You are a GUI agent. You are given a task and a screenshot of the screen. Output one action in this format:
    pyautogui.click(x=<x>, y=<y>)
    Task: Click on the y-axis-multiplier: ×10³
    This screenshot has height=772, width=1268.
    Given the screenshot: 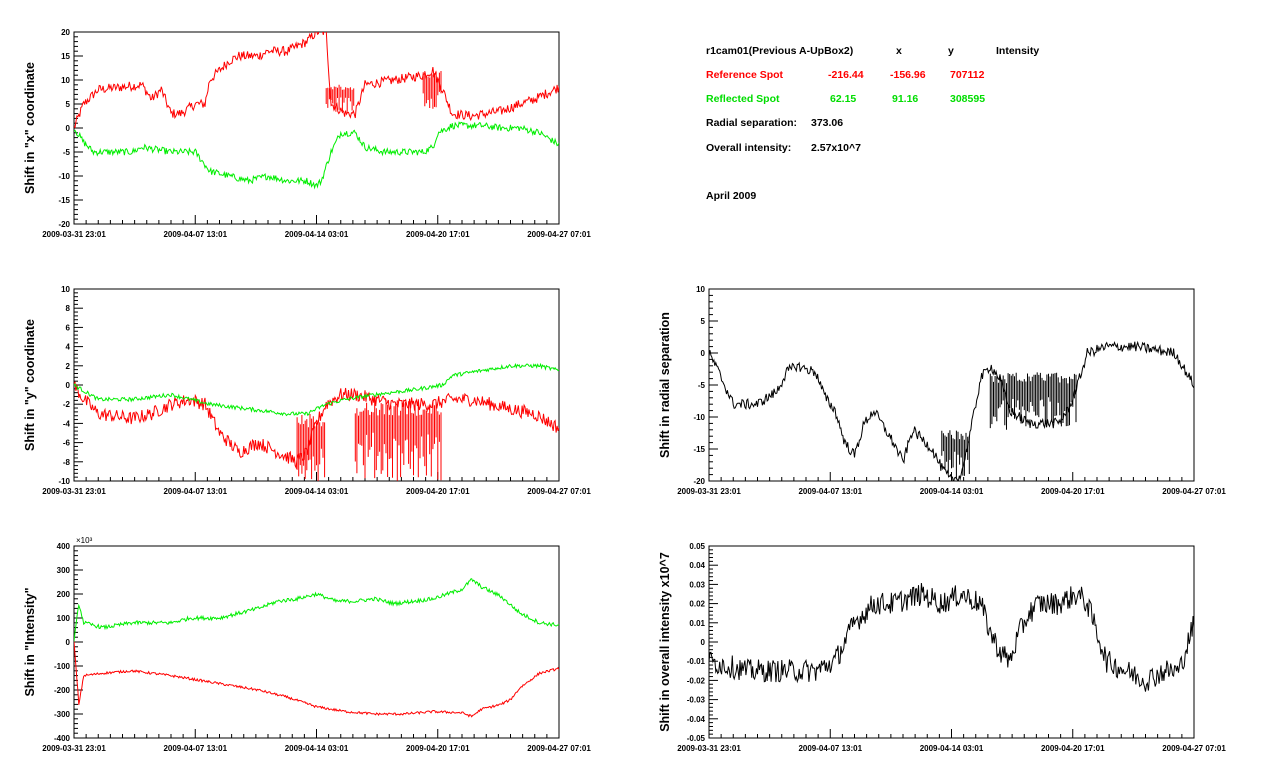 What is the action you would take?
    pyautogui.click(x=84, y=540)
    